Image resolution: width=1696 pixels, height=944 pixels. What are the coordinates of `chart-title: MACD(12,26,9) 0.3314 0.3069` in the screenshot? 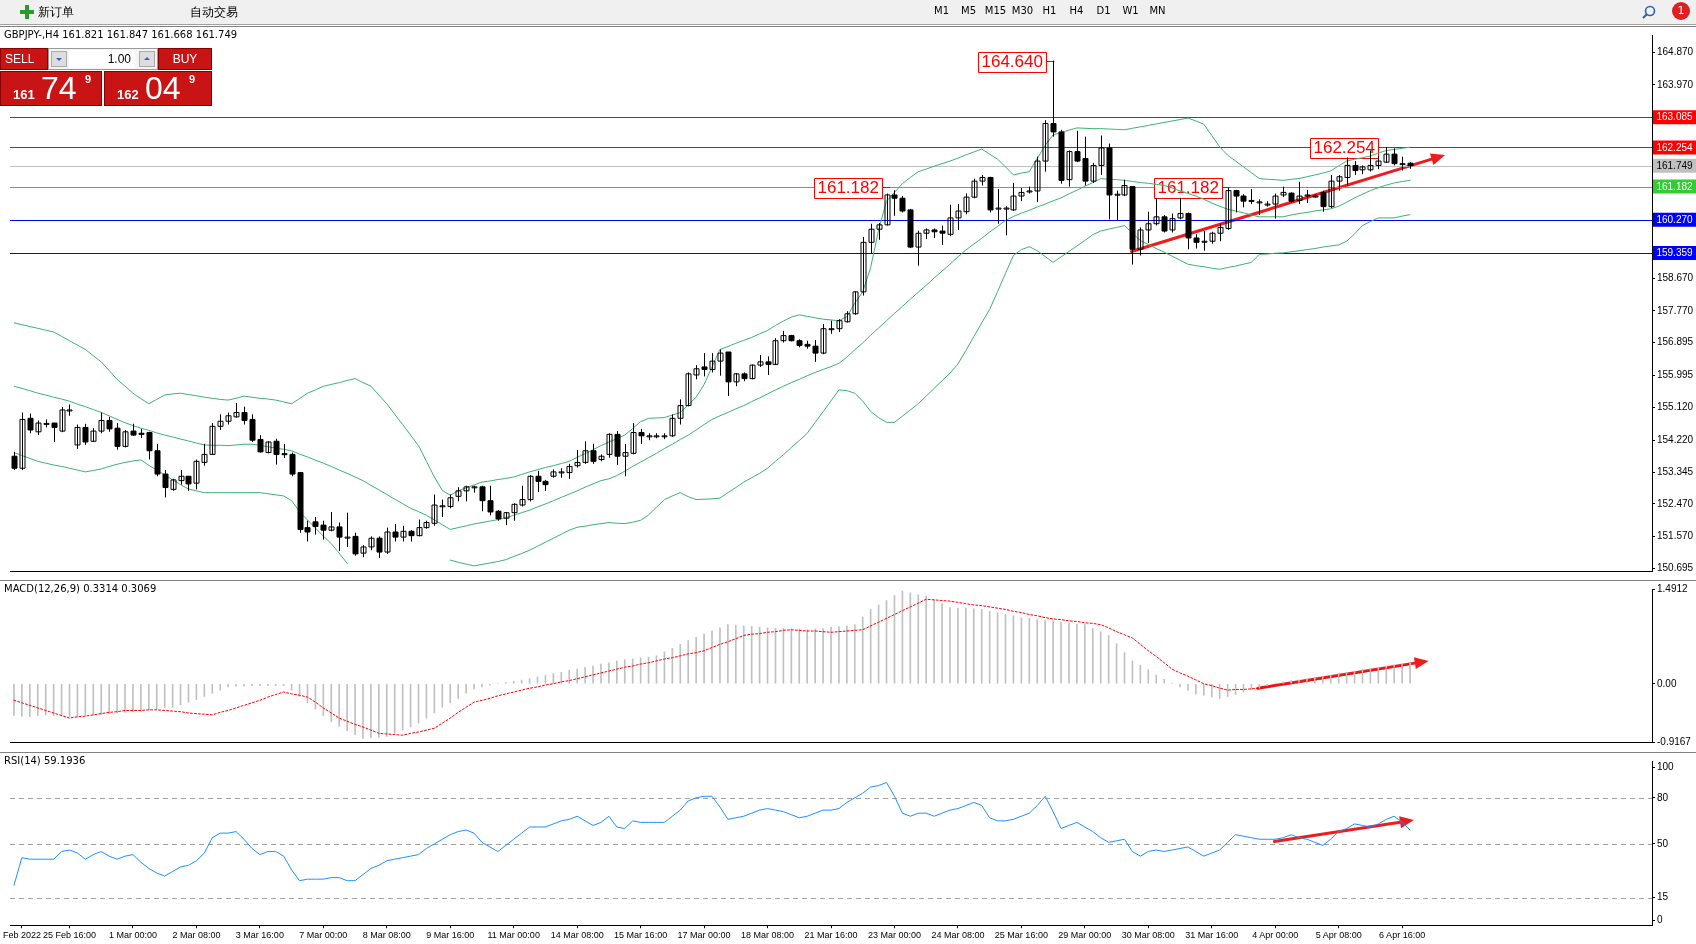 It's located at (80, 588).